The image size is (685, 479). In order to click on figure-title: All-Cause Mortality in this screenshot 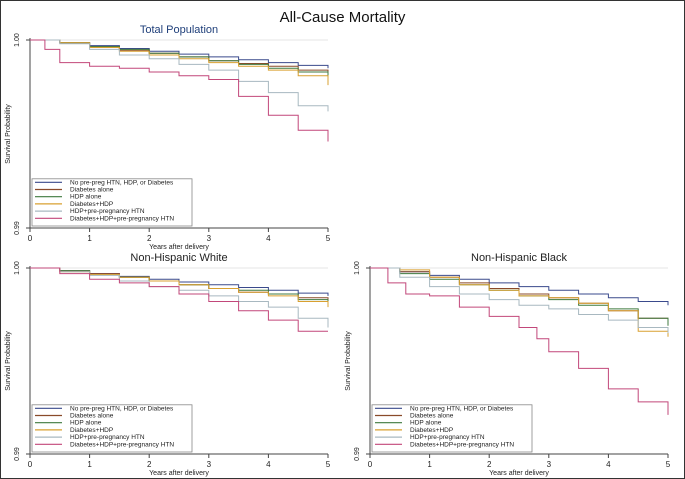, I will do `click(342, 17)`.